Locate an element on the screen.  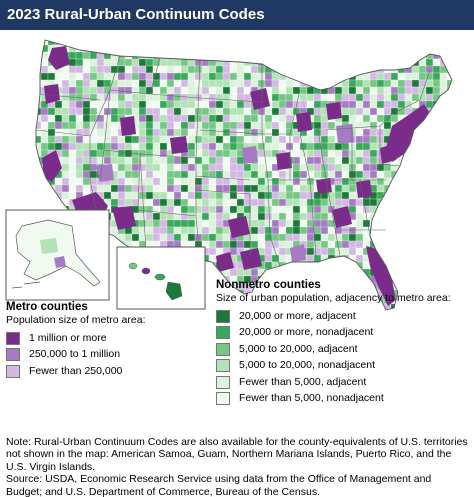
metro-st-louis is located at coordinates (284, 161).